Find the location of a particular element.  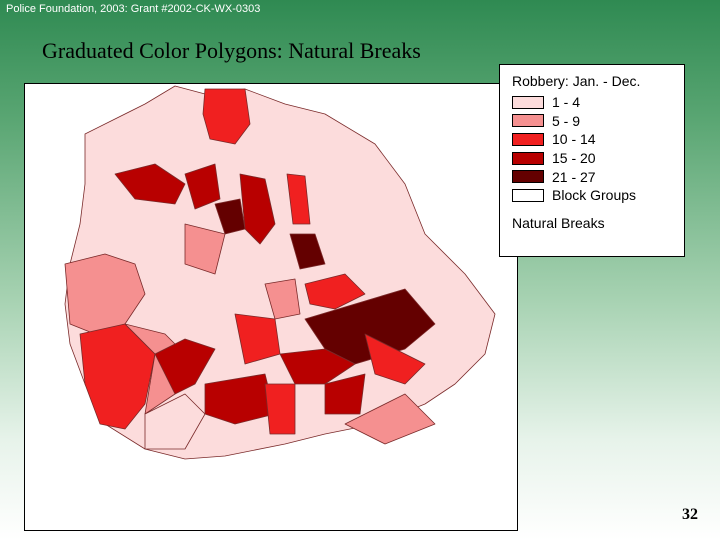

legend-label: 5 - 9 is located at coordinates (566, 120).